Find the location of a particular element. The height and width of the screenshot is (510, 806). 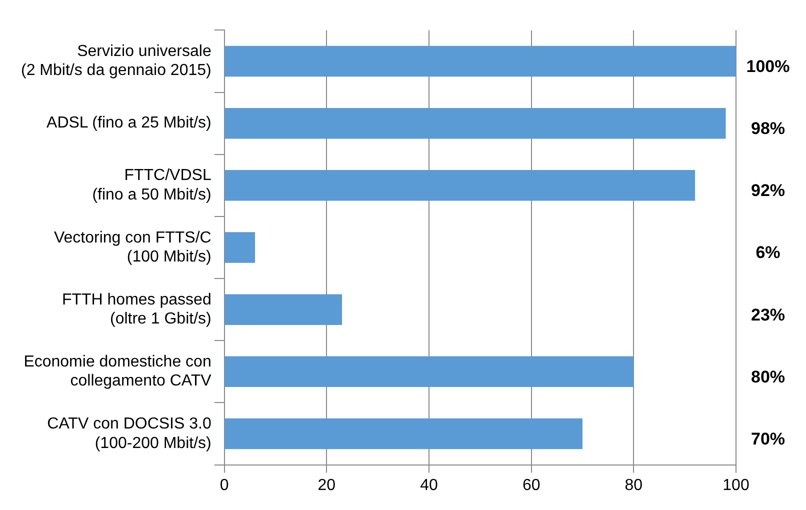

data-label: 80% is located at coordinates (768, 376).